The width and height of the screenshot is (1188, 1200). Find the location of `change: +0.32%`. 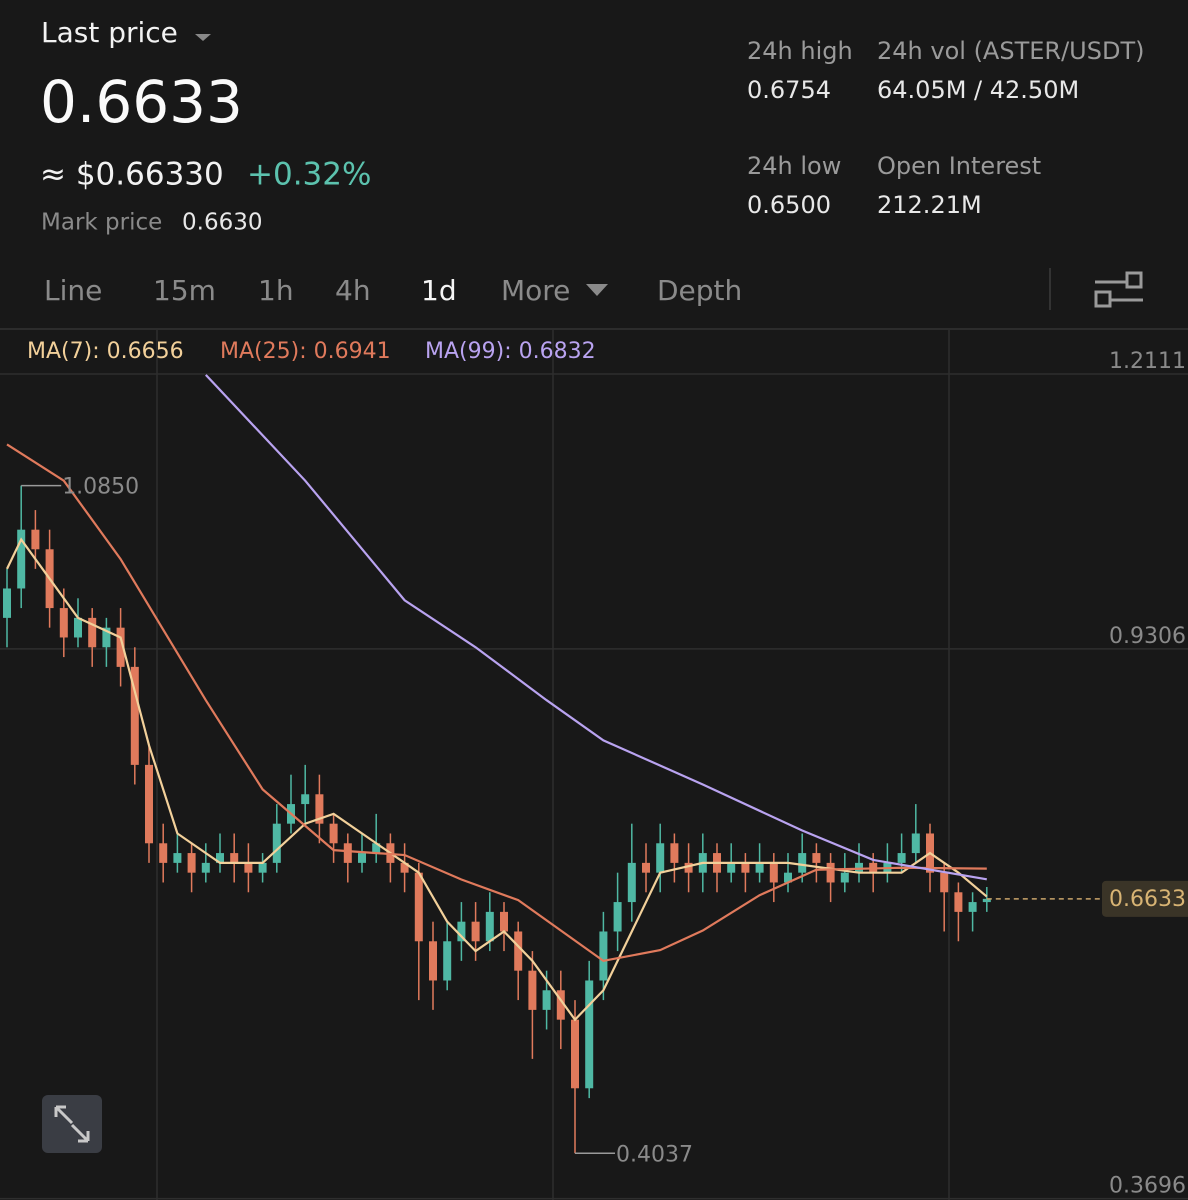

change: +0.32% is located at coordinates (309, 175).